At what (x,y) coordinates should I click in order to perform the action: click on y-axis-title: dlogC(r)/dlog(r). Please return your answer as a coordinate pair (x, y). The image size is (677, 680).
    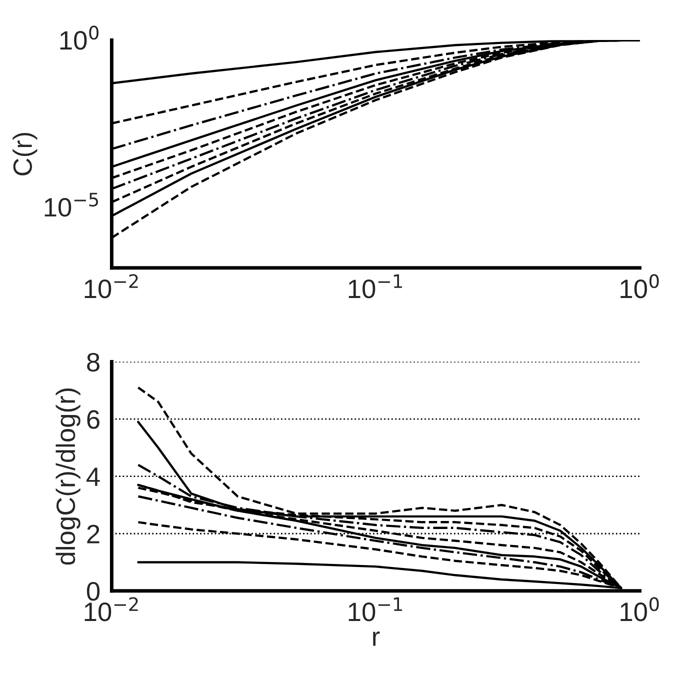
    Looking at the image, I should click on (68, 476).